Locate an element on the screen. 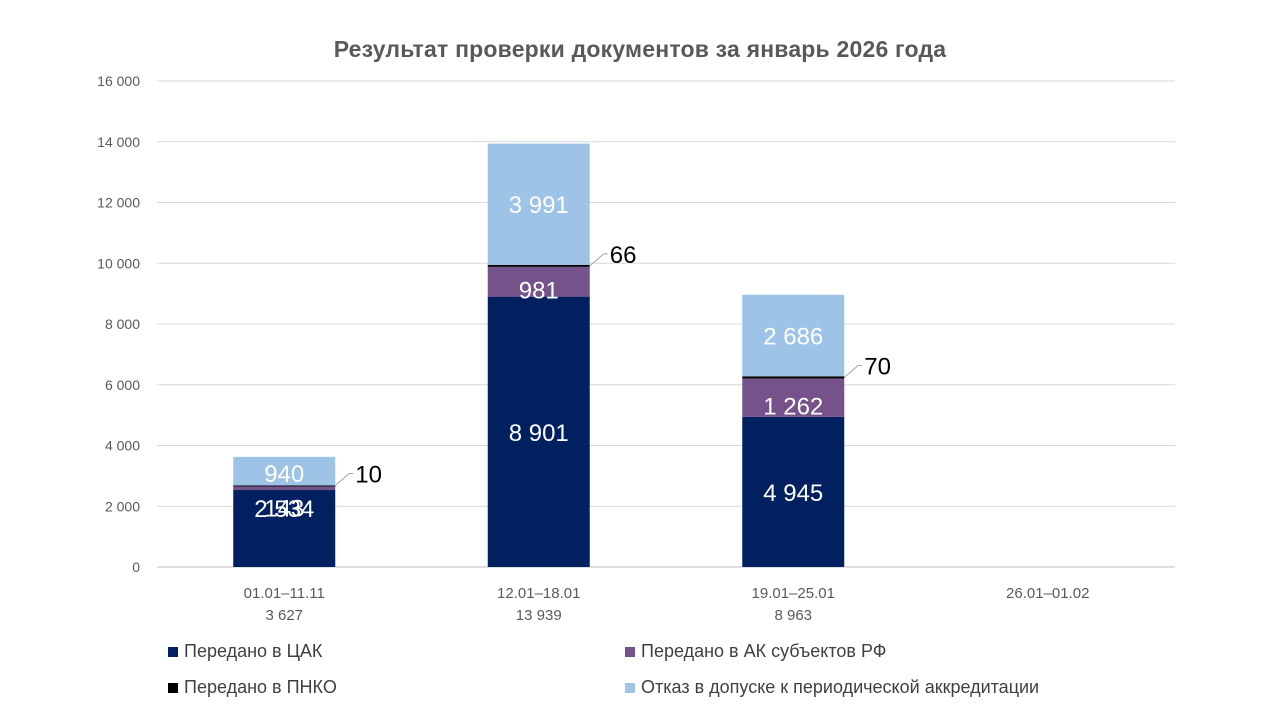  x-tick-label: 01.01–11.11 is located at coordinates (284, 593).